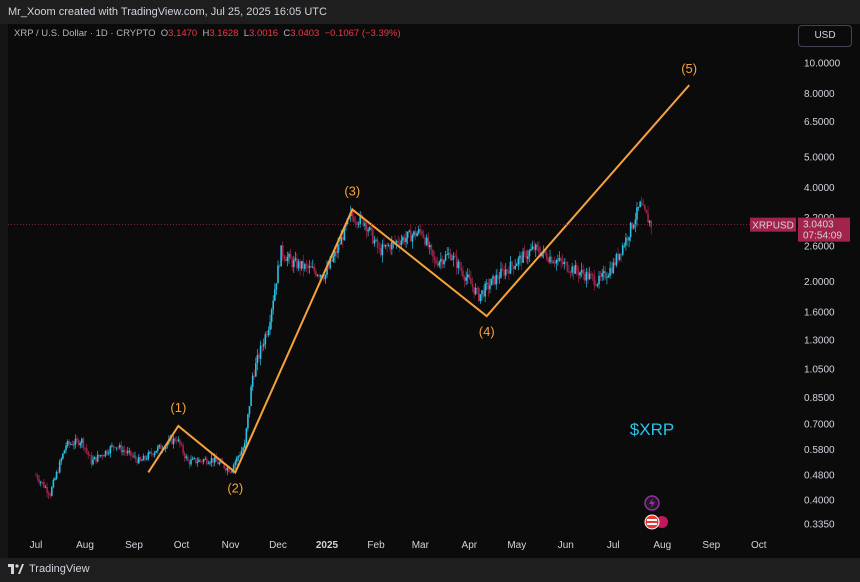  I want to click on wave-label: (2), so click(235, 487).